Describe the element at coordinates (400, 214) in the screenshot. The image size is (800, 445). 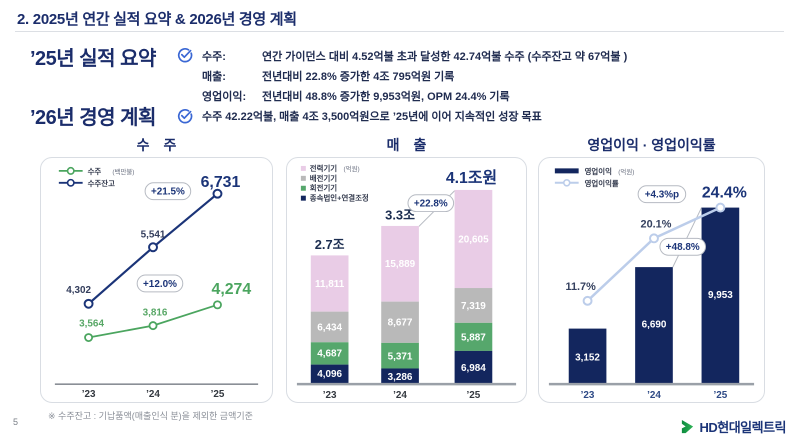
I see `total-24: 3.3조` at that location.